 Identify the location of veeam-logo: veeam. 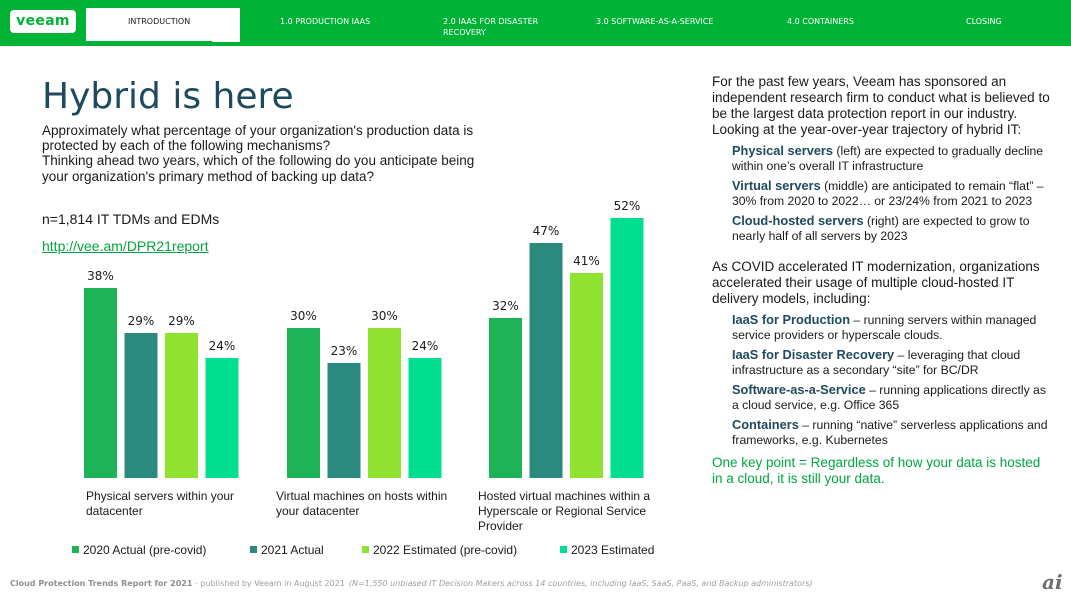
(43, 21).